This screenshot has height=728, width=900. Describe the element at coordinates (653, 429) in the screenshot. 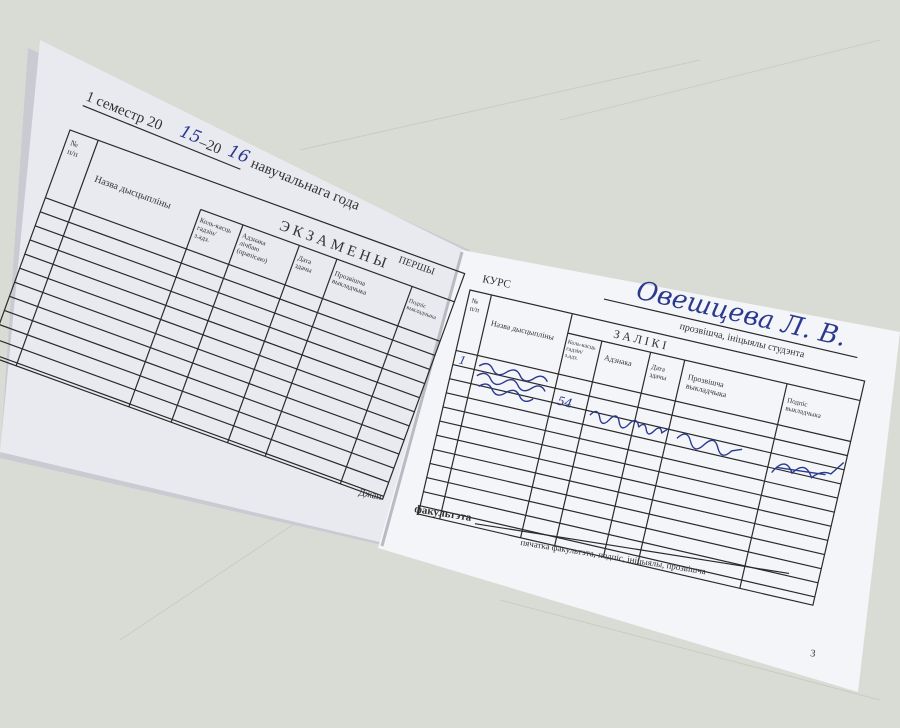

I see `date-handwriting` at that location.